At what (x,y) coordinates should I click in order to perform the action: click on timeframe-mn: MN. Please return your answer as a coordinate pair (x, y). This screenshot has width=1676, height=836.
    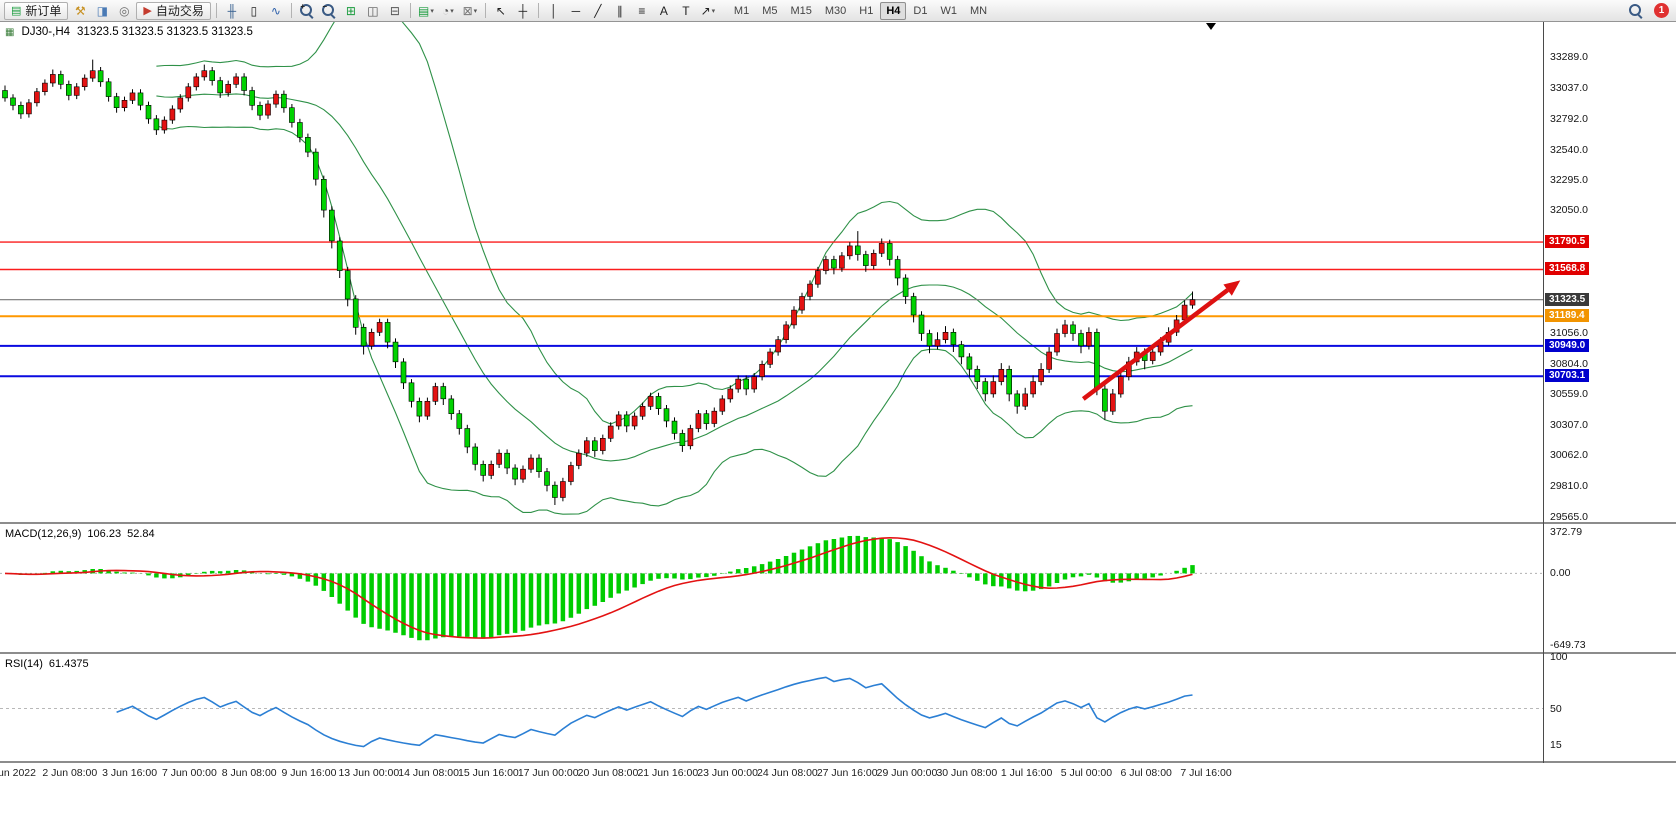
    Looking at the image, I should click on (978, 11).